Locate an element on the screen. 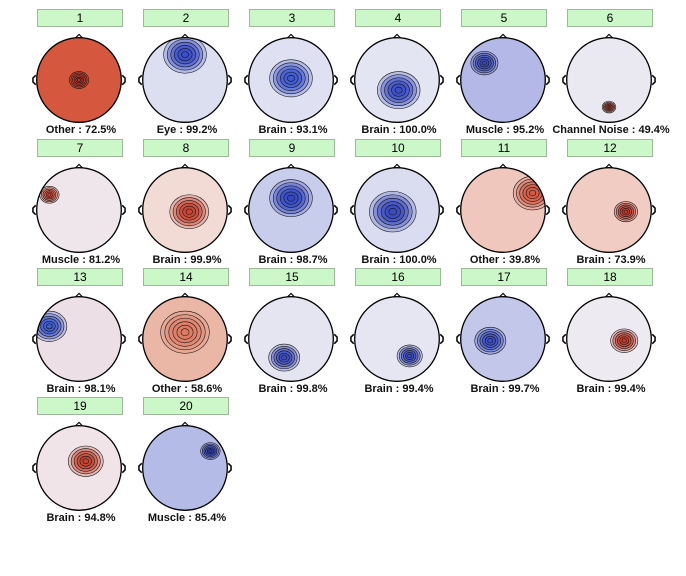 This screenshot has width=686, height=576. component-number-button: 15 is located at coordinates (292, 277).